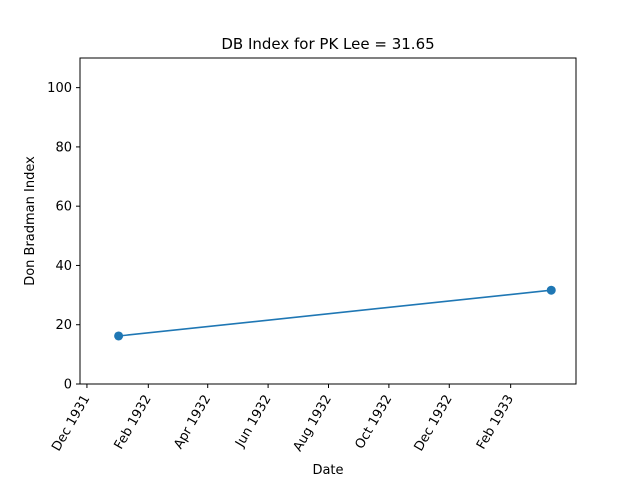 The image size is (640, 484). I want to click on series-layer, so click(335, 313).